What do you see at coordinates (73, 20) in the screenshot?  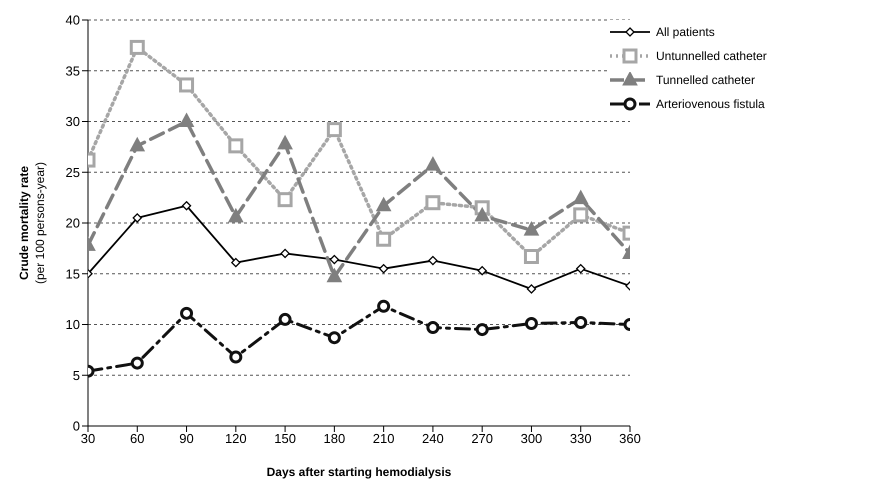 I see `y-tick-label: 40` at bounding box center [73, 20].